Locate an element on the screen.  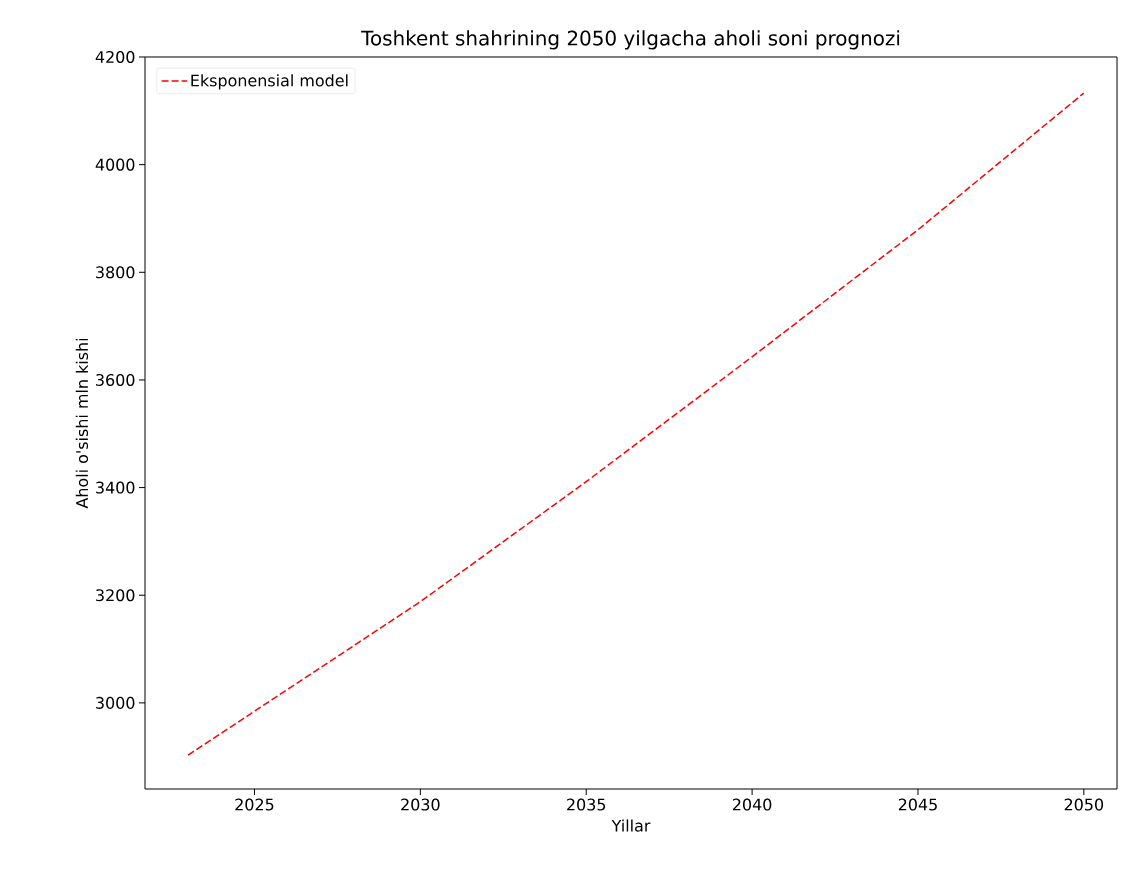
x-tick-label: 2040 is located at coordinates (752, 804).